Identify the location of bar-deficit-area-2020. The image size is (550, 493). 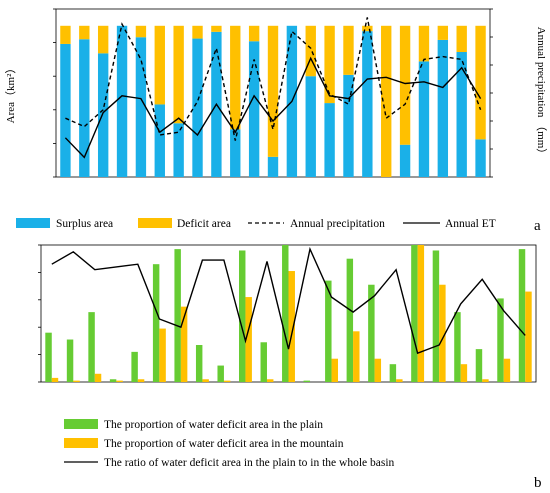
(443, 32).